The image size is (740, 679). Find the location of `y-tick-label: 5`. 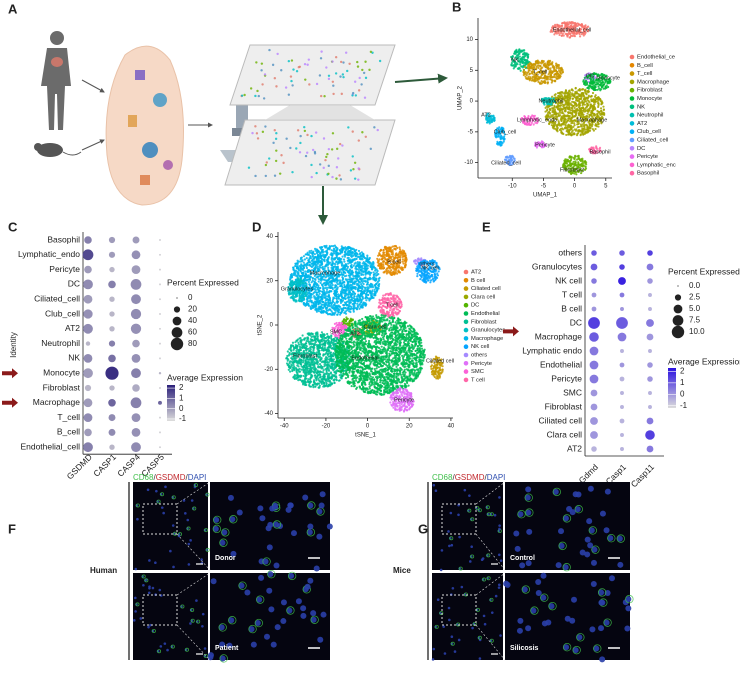

y-tick-label: 5 is located at coordinates (472, 71).